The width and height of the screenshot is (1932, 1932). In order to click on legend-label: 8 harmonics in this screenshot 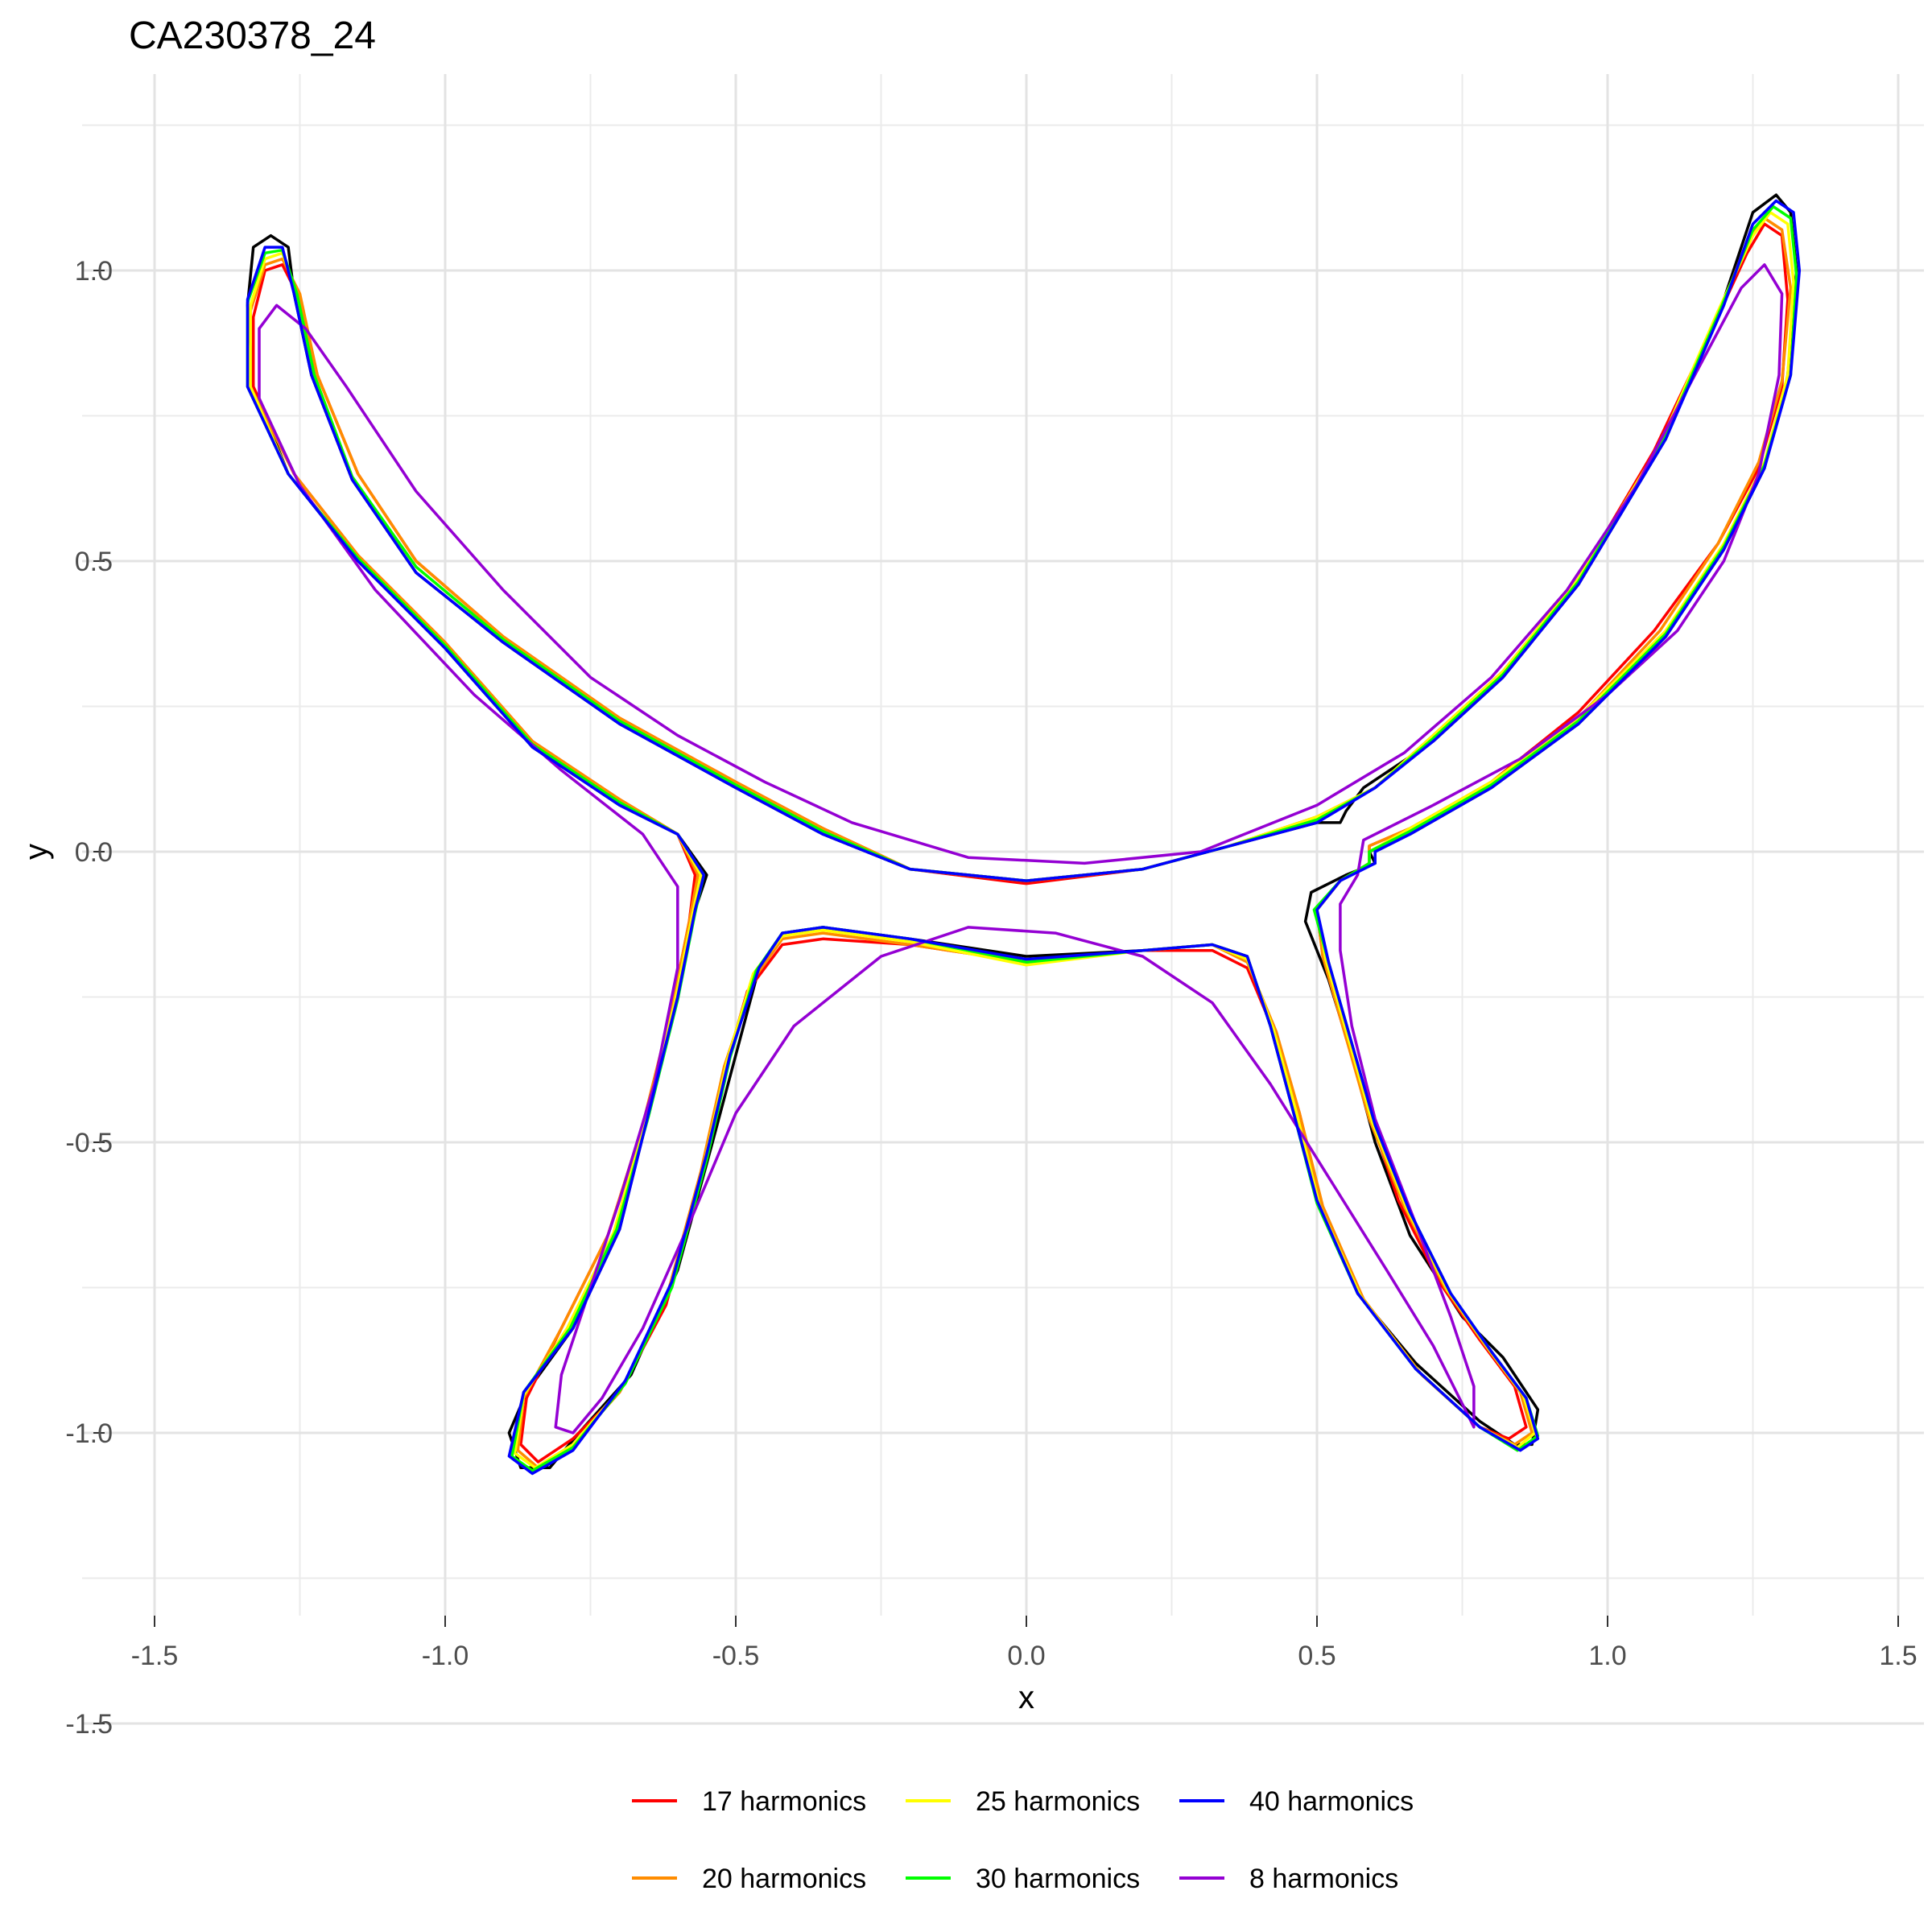, I will do `click(1323, 1879)`.